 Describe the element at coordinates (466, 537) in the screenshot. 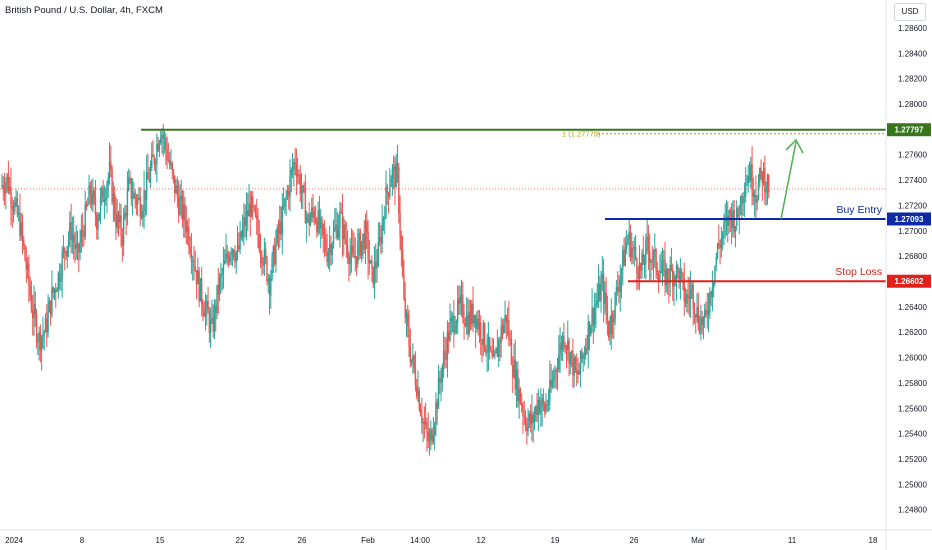

I see `time-axis: 2024 8 15 22 26 Feb 14:00 12 19 26 Mar 11 18` at that location.